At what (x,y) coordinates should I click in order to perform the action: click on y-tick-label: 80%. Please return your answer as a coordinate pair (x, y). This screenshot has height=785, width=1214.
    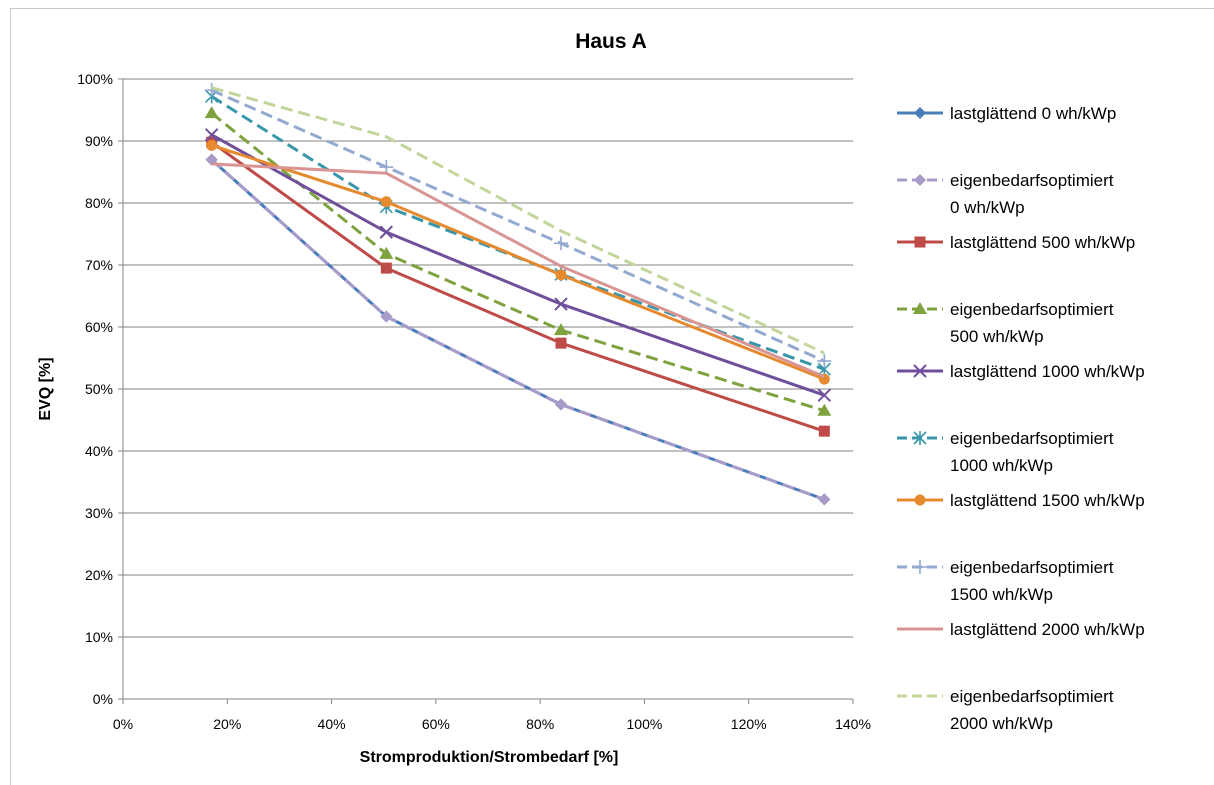
    Looking at the image, I should click on (99, 203).